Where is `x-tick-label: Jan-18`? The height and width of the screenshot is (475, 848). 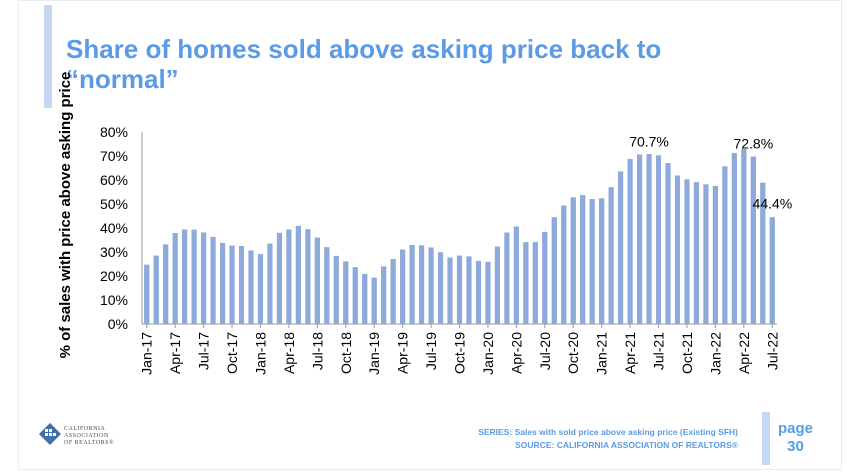
x-tick-label: Jan-18 is located at coordinates (260, 353).